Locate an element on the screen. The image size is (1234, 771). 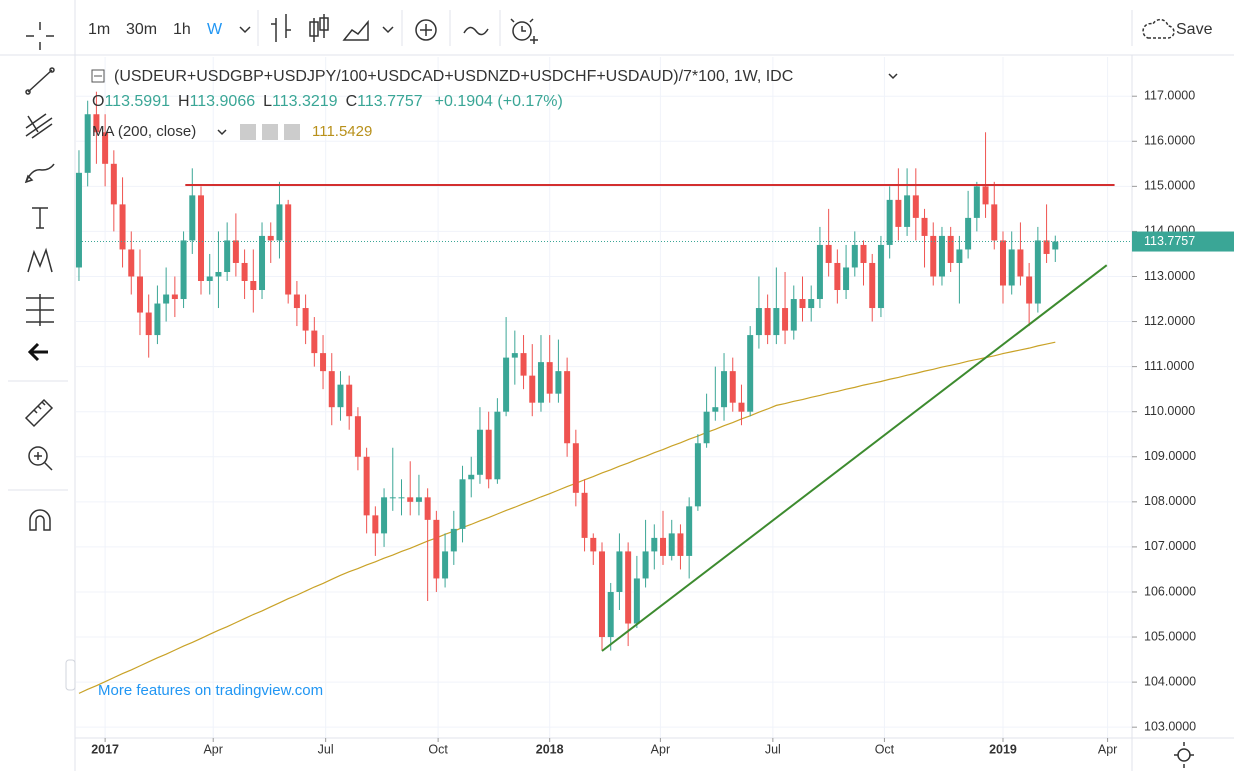
promo-link: More features on tradingview.com is located at coordinates (210, 690).